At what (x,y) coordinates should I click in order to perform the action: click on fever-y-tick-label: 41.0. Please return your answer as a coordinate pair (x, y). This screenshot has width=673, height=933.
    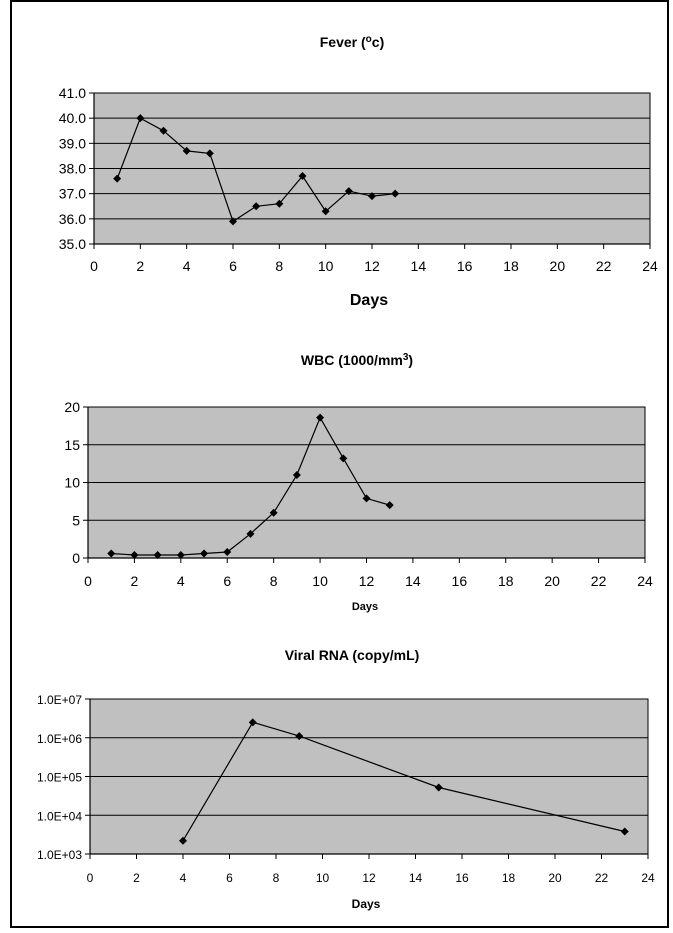
    Looking at the image, I should click on (72, 93).